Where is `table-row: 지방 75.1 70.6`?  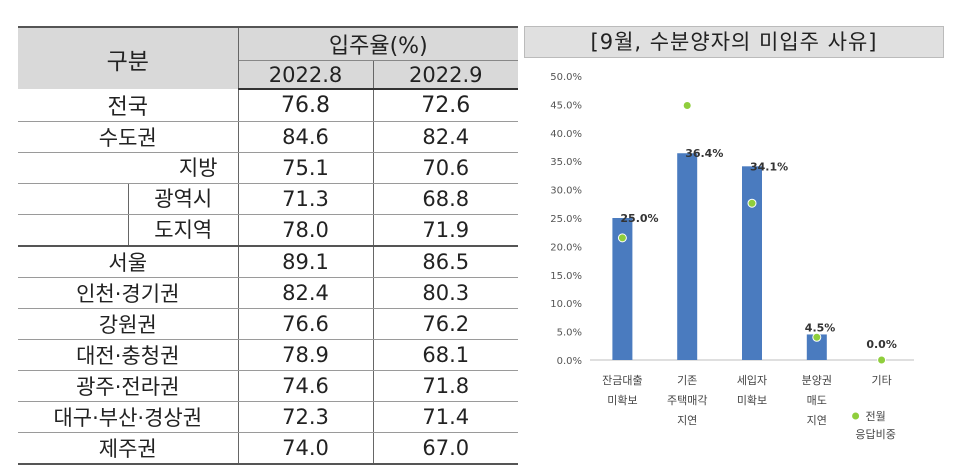
table-row: 지방 75.1 70.6 is located at coordinates (268, 168).